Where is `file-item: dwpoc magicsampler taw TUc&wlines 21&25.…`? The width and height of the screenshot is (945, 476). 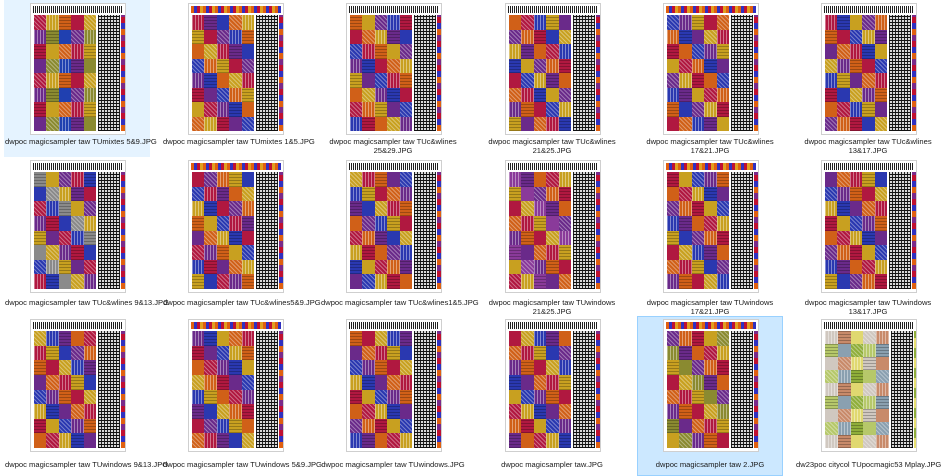
file-item: dwpoc magicsampler taw TUc&wlines 21&25.… is located at coordinates (552, 78).